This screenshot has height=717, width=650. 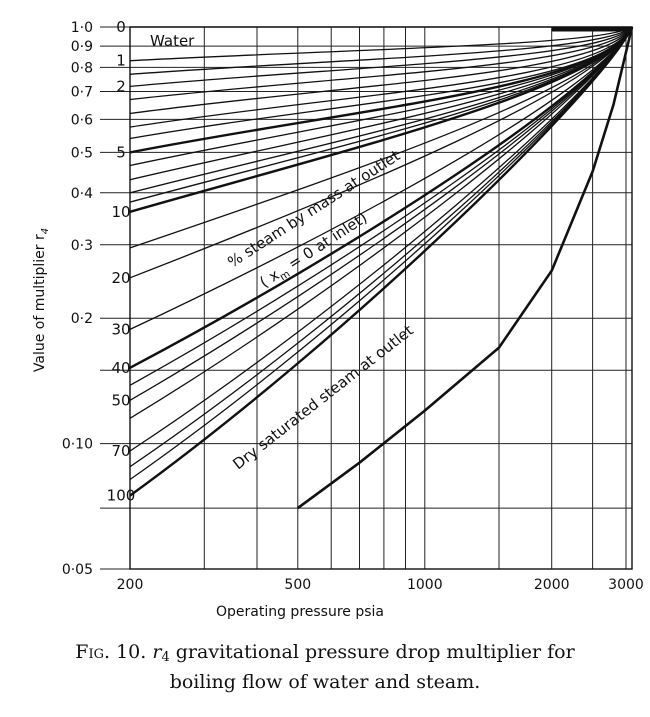 What do you see at coordinates (130, 585) in the screenshot?
I see `x-tick-label: 200` at bounding box center [130, 585].